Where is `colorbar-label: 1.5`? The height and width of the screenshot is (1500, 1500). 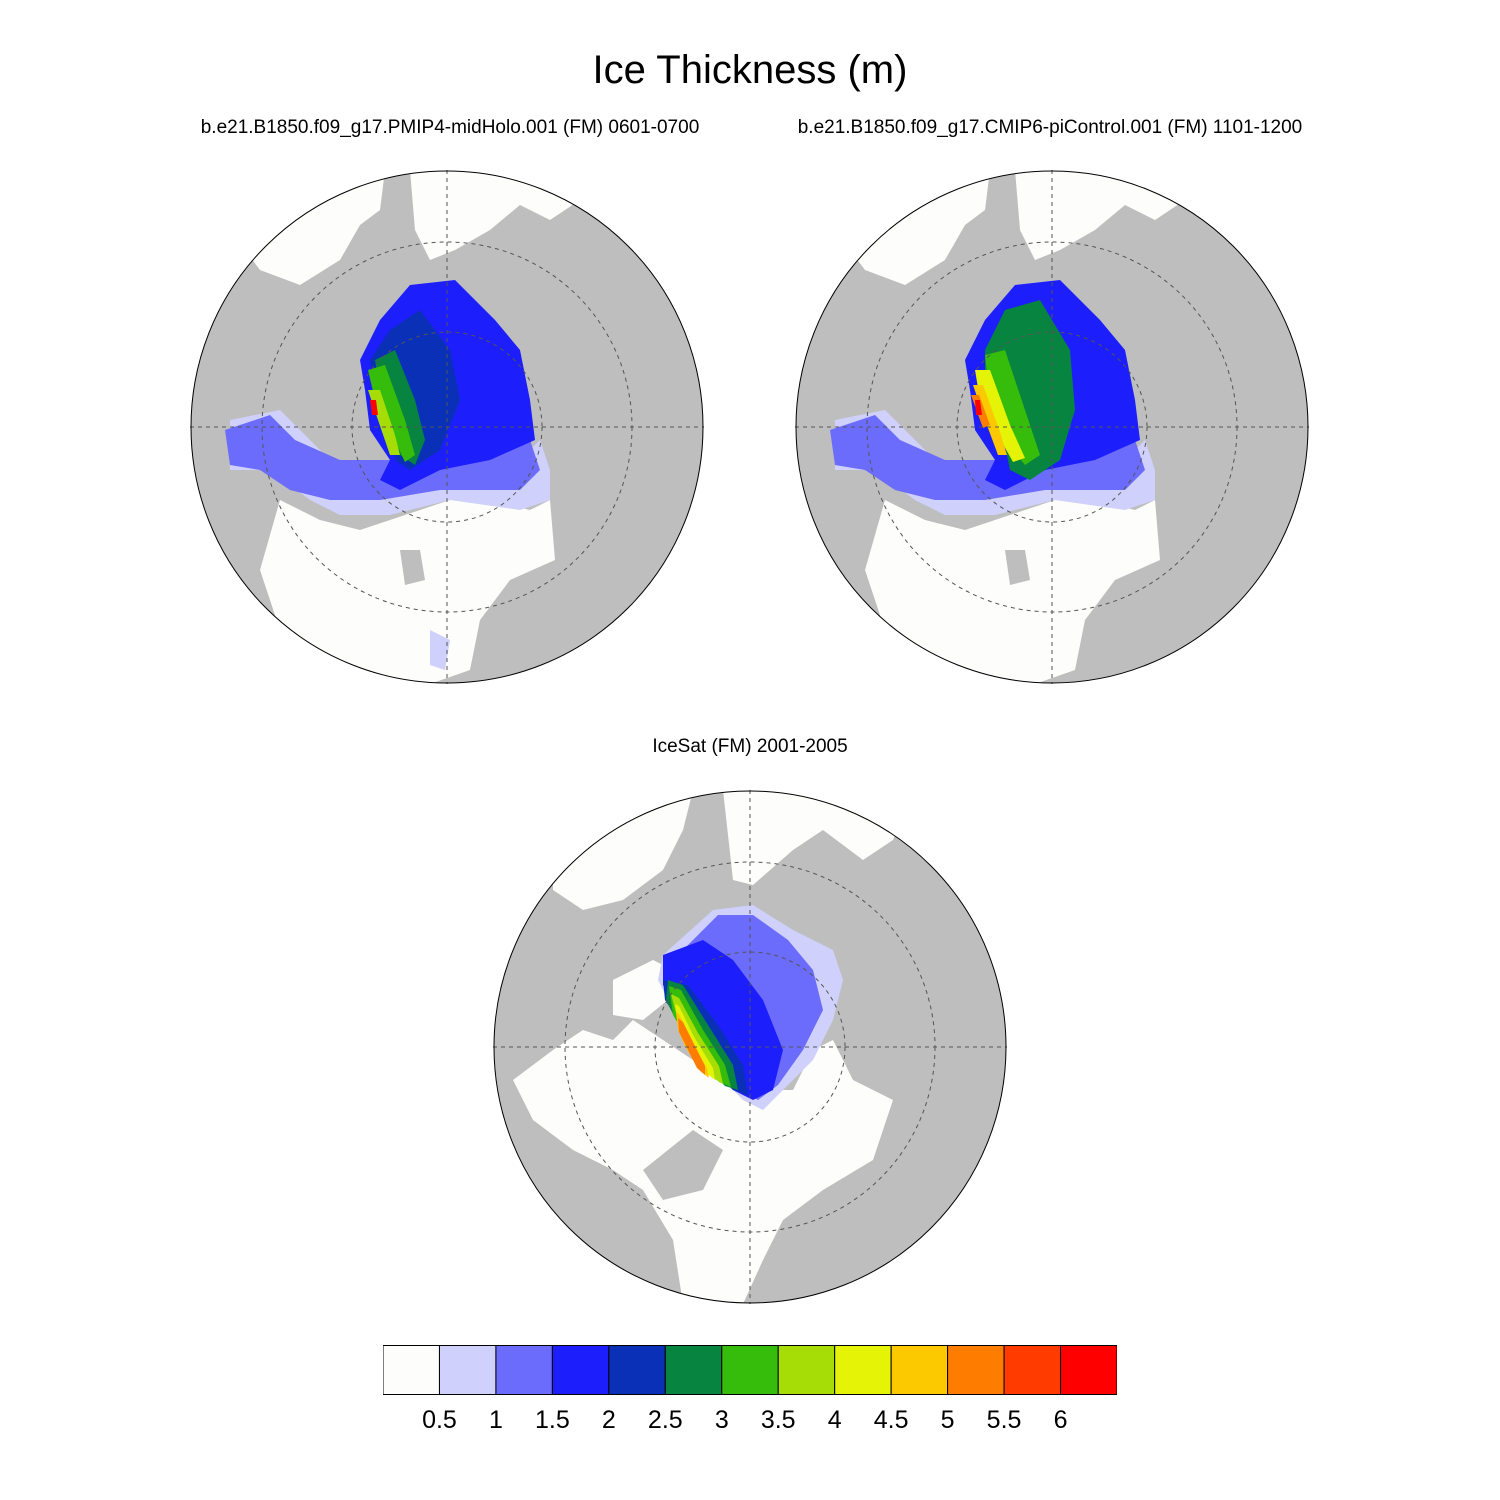
colorbar-label: 1.5 is located at coordinates (552, 1420).